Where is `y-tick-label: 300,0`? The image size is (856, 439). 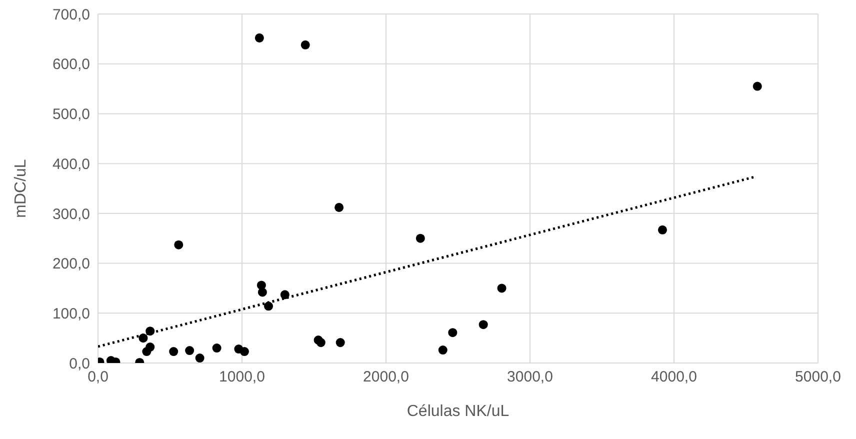
y-tick-label: 300,0 is located at coordinates (71, 214).